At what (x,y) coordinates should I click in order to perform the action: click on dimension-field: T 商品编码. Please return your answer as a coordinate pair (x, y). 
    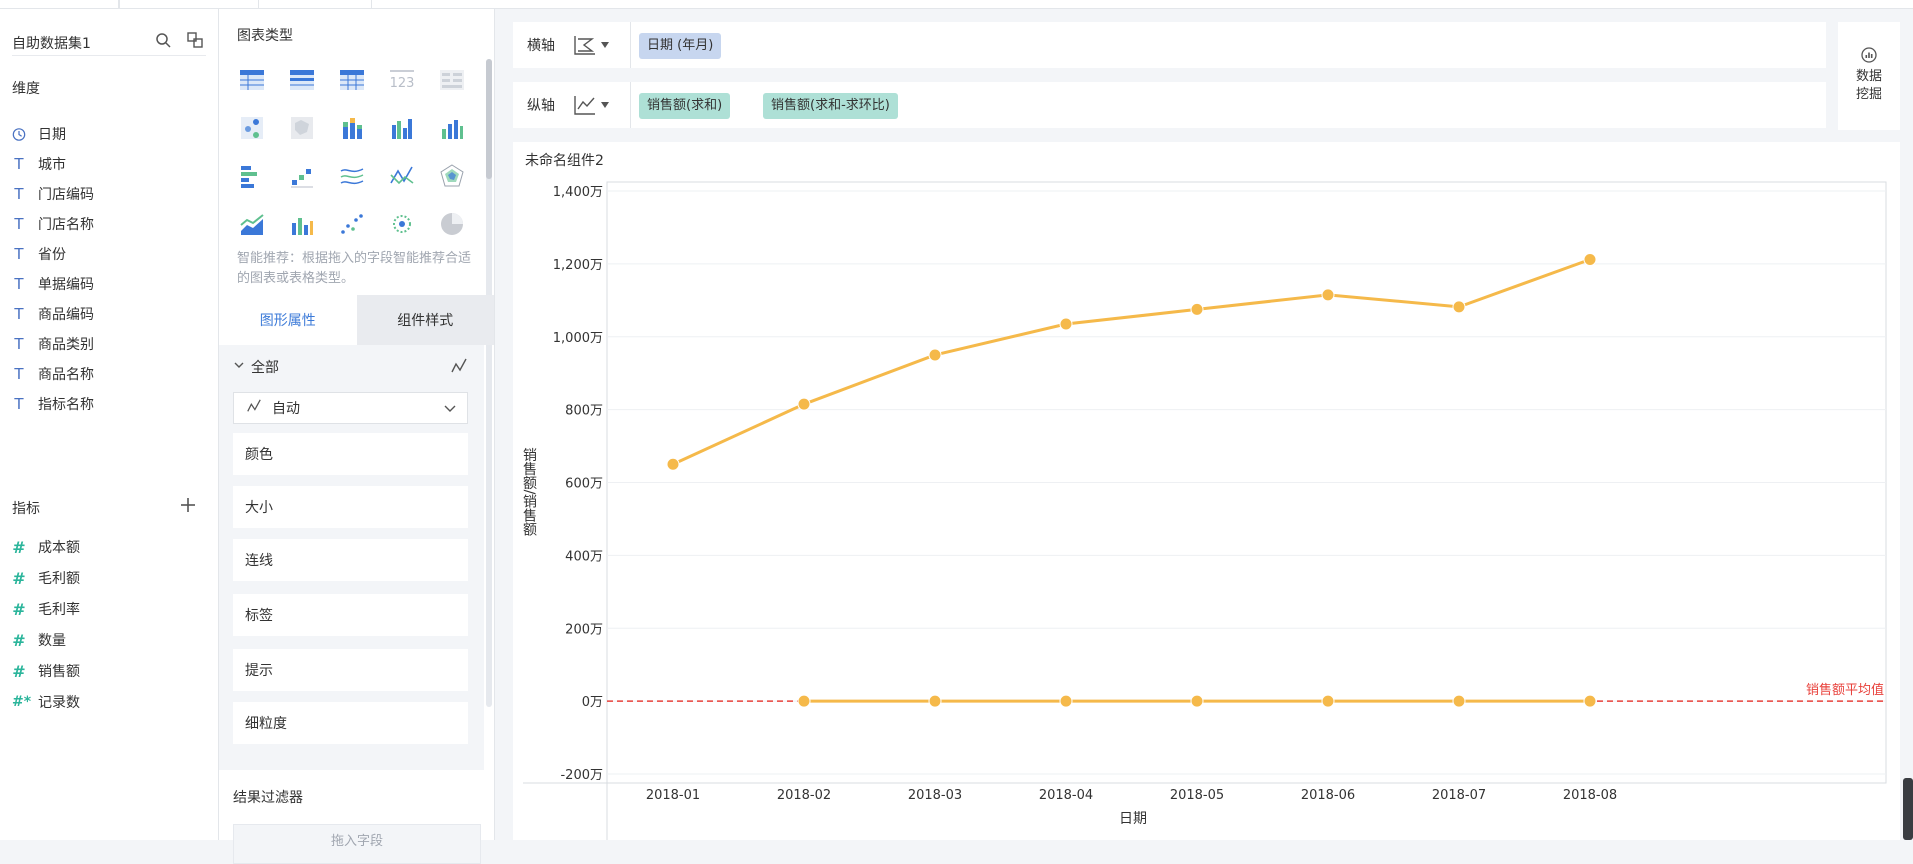
    Looking at the image, I should click on (53, 314).